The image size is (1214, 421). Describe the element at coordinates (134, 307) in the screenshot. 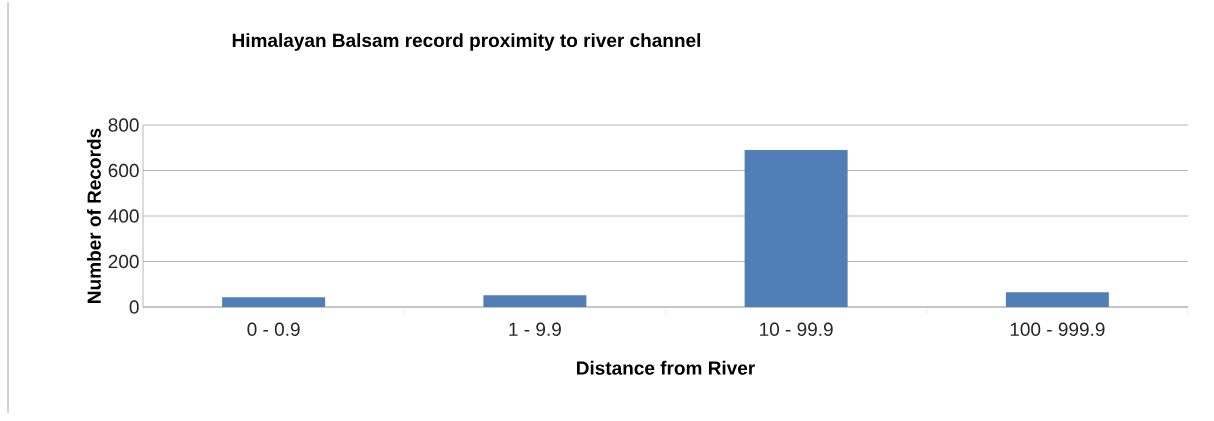

I see `y-tick-label: 0` at that location.